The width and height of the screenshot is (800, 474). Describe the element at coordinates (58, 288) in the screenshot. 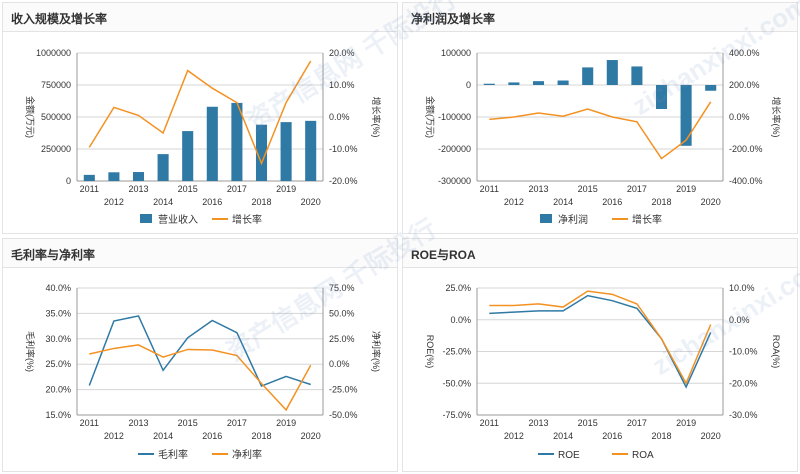

I see `left-tick-label: 40.0%` at that location.